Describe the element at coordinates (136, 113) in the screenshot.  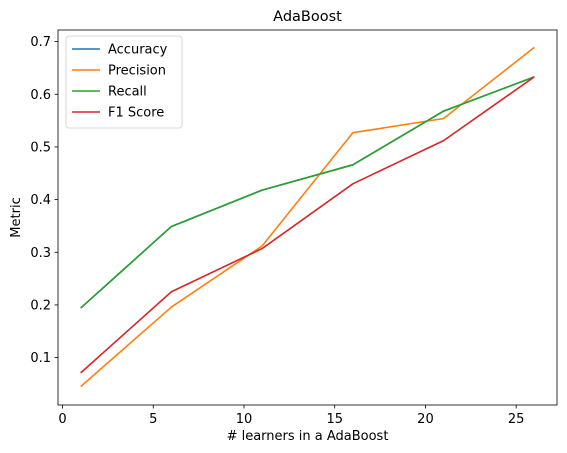
I see `legend-label-f1-score: F1 Score` at that location.